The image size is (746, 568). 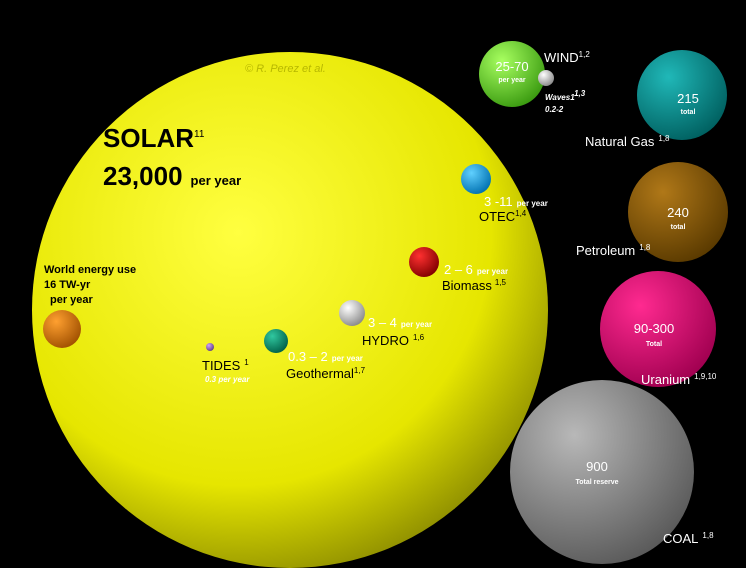 What do you see at coordinates (352, 313) in the screenshot?
I see `hydro-sphere` at bounding box center [352, 313].